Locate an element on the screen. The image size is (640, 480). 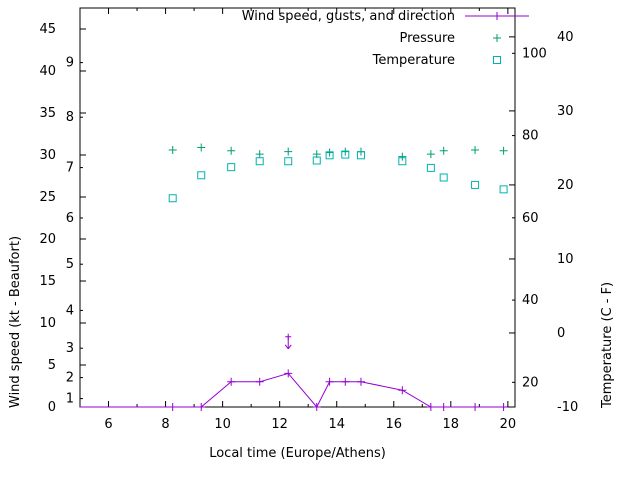
svg-text: 100 is located at coordinates (534, 53).